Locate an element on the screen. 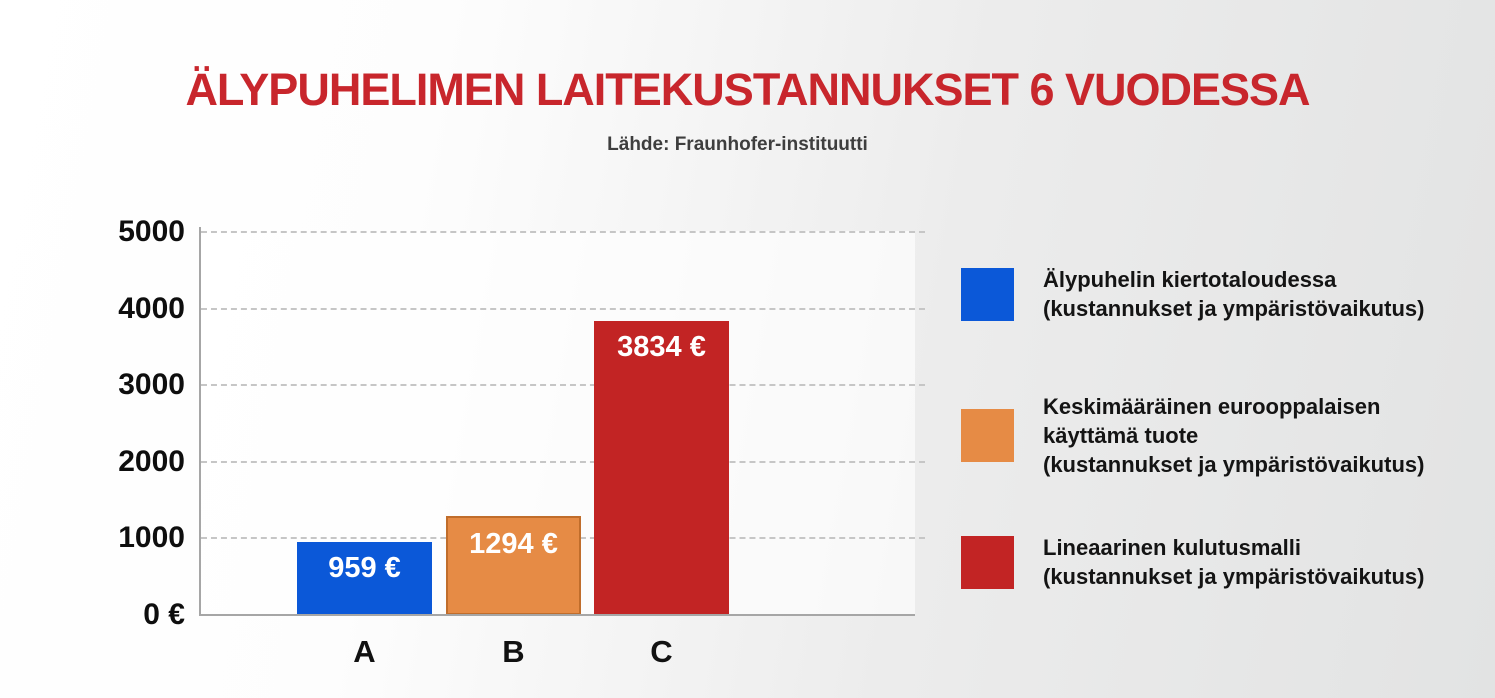 This screenshot has width=1495, height=698. y-tick-label: 3000 is located at coordinates (151, 385).